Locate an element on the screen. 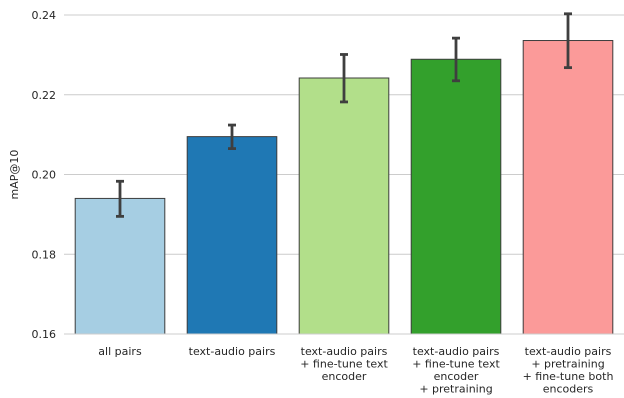  y-tick-label: 0.20 is located at coordinates (44, 175).